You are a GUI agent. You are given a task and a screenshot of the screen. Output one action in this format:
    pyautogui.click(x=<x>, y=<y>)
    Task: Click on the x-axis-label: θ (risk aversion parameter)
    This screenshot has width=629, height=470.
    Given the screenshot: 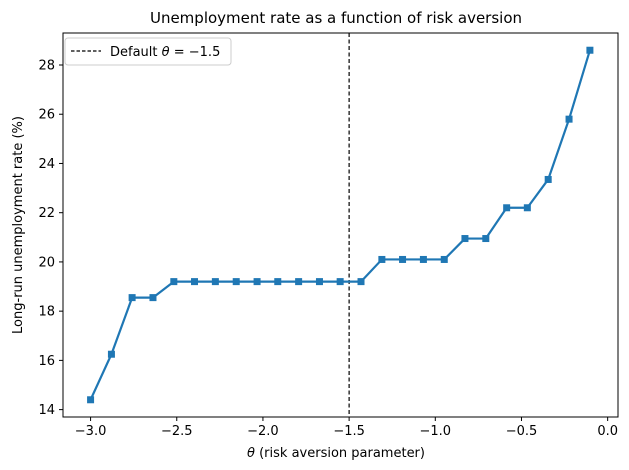 What is the action you would take?
    pyautogui.click(x=336, y=453)
    